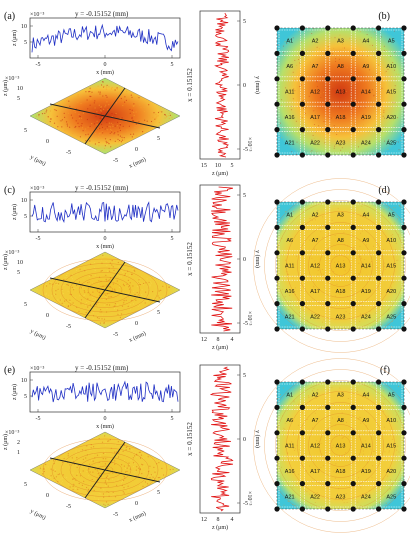  Describe the element at coordinates (12, 253) in the screenshot. I see `surface-scale: ×10⁻³` at that location.